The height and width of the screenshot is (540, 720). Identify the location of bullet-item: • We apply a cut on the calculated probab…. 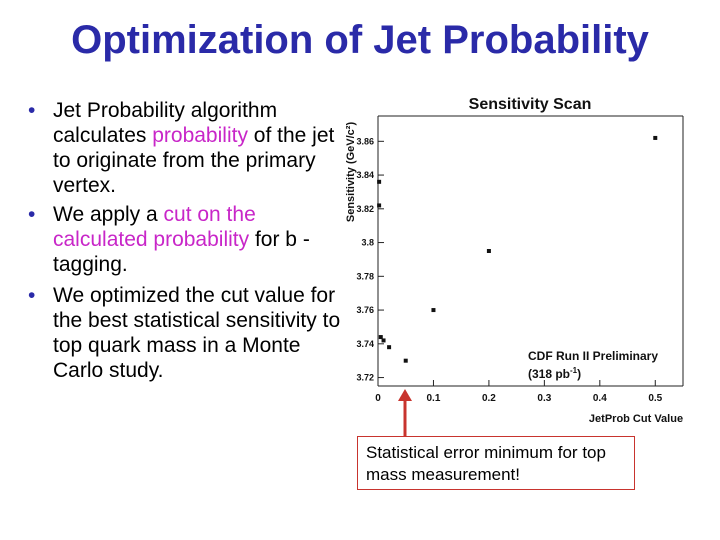
(188, 239).